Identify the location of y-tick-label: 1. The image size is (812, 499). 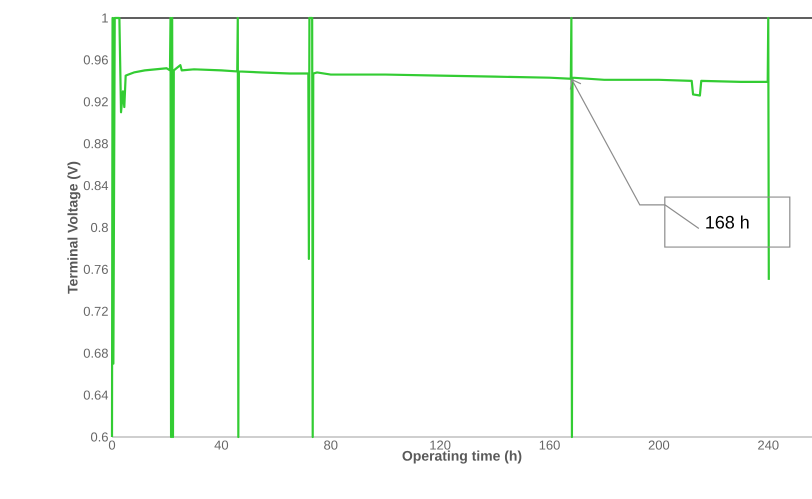
(105, 18).